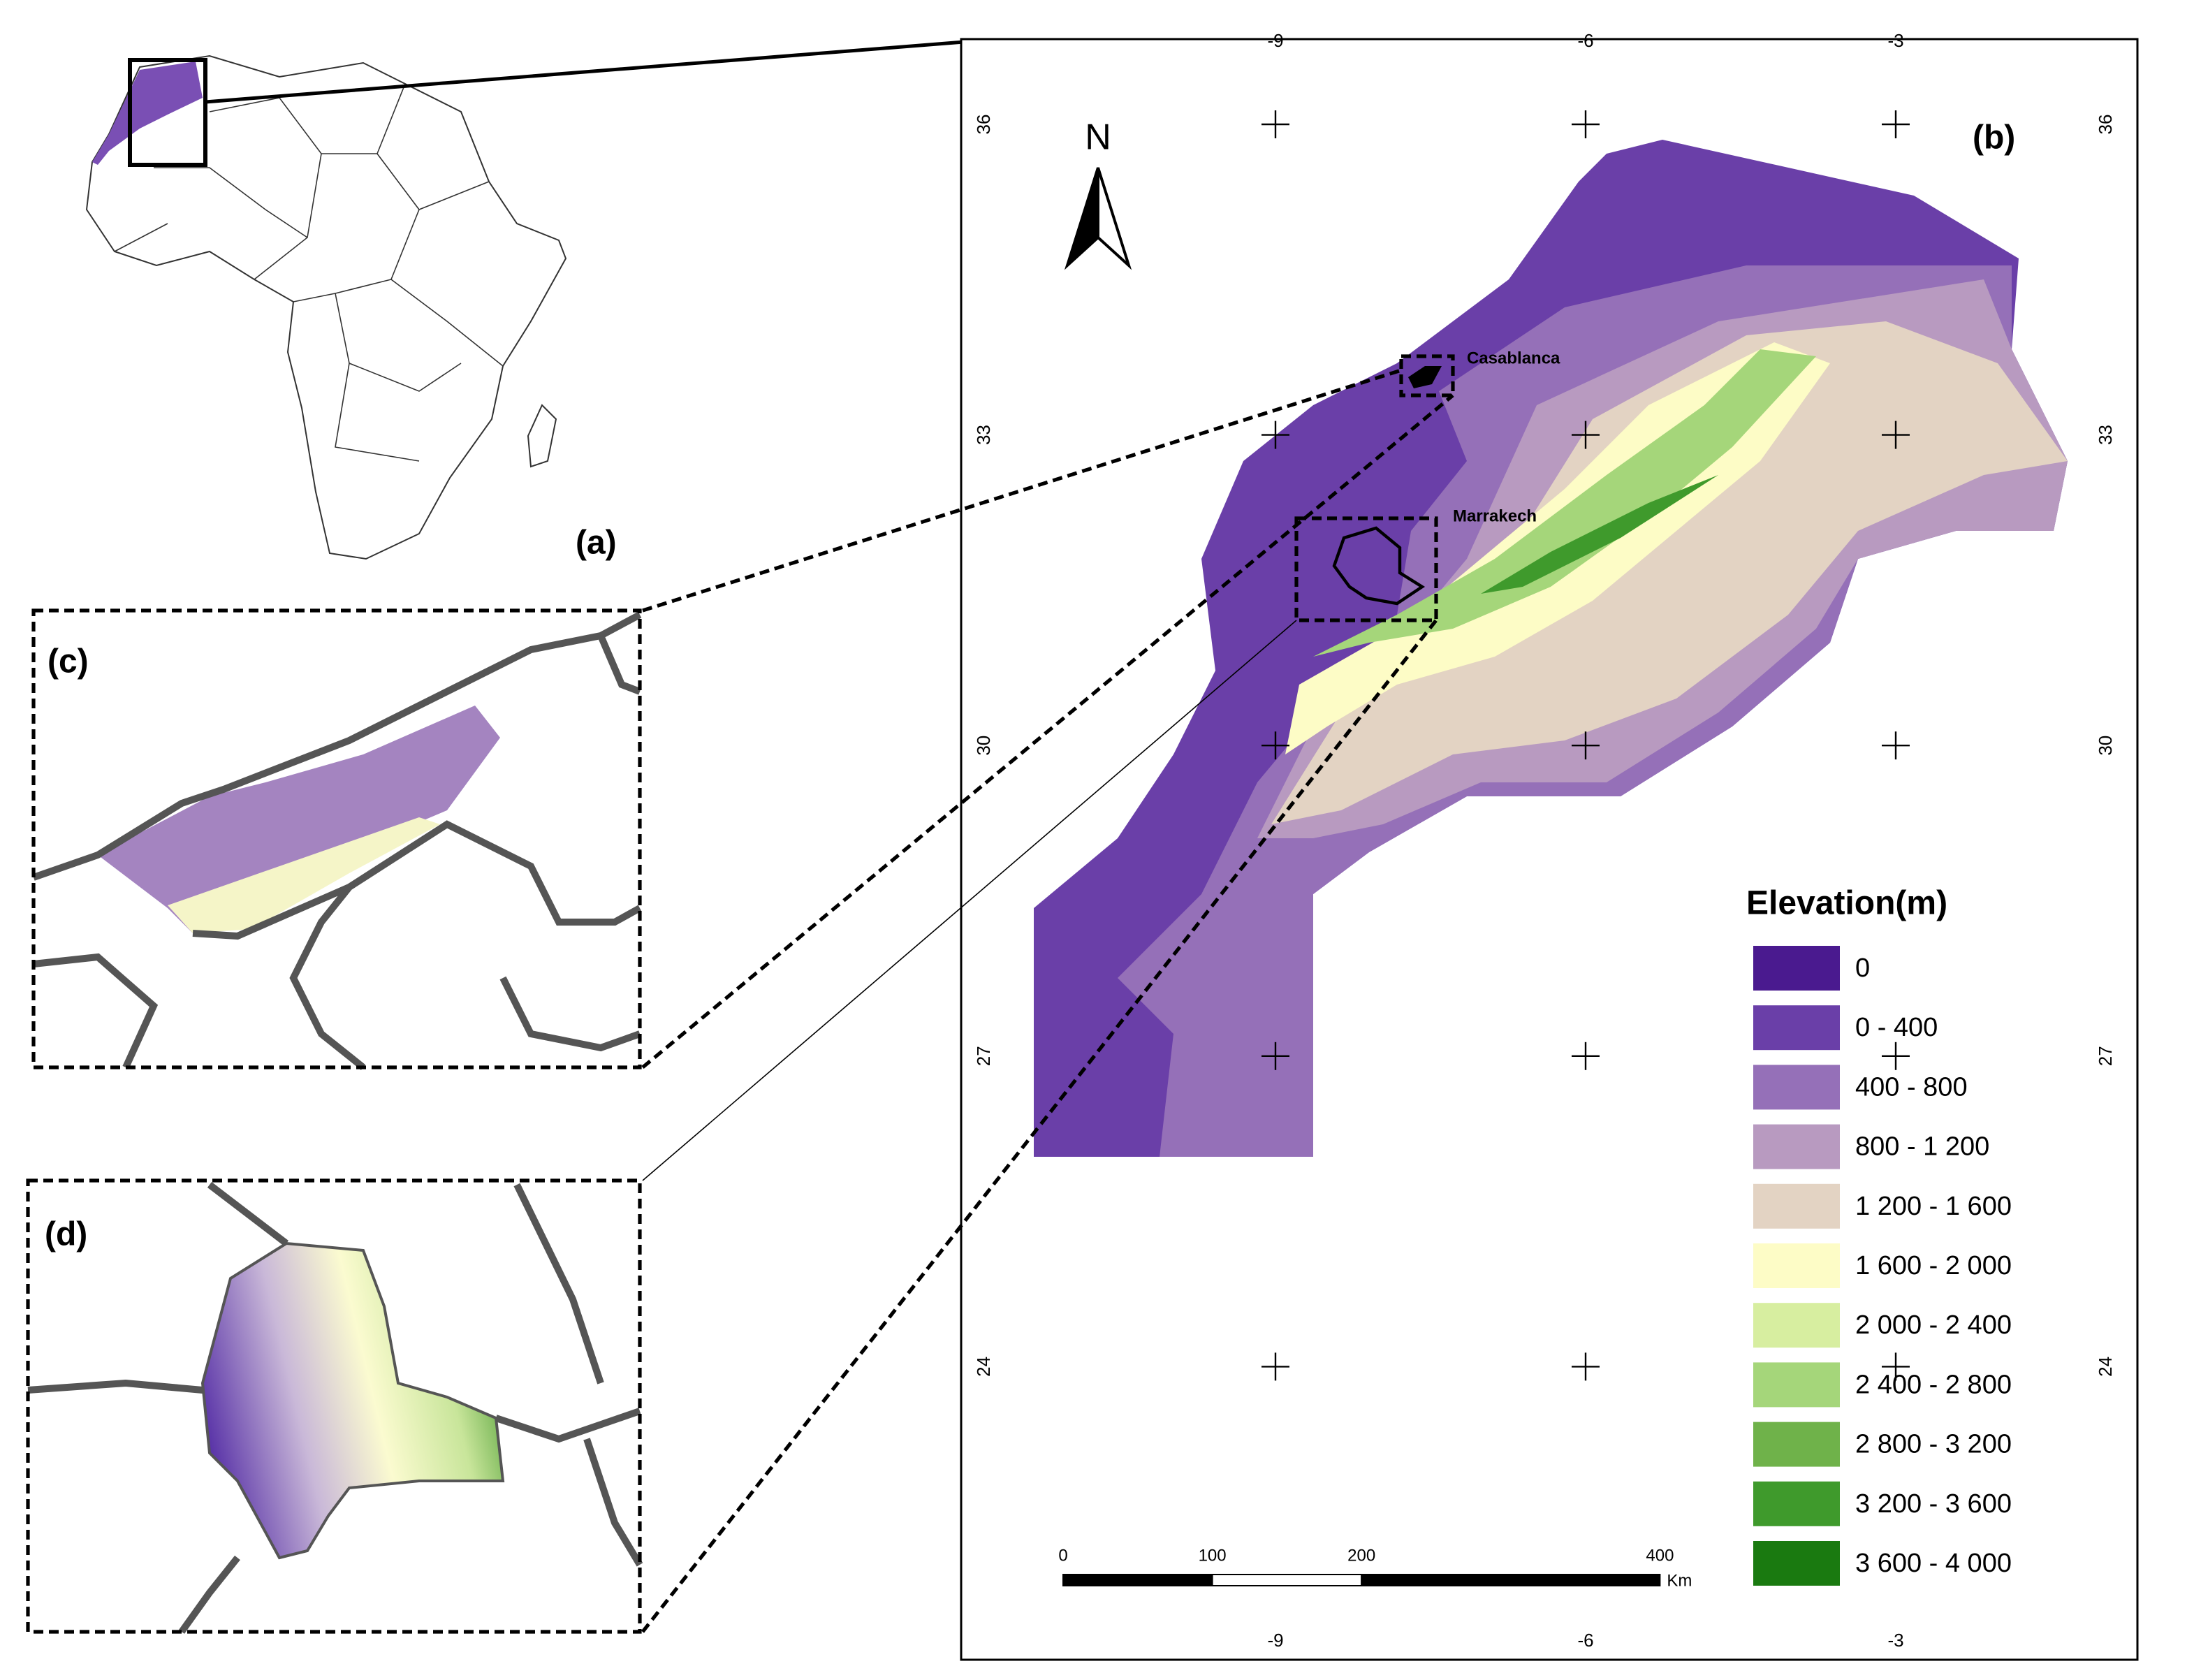 This screenshot has height=1680, width=2194. Describe the element at coordinates (1897, 1028) in the screenshot. I see `legend-label: 0 - 400` at that location.